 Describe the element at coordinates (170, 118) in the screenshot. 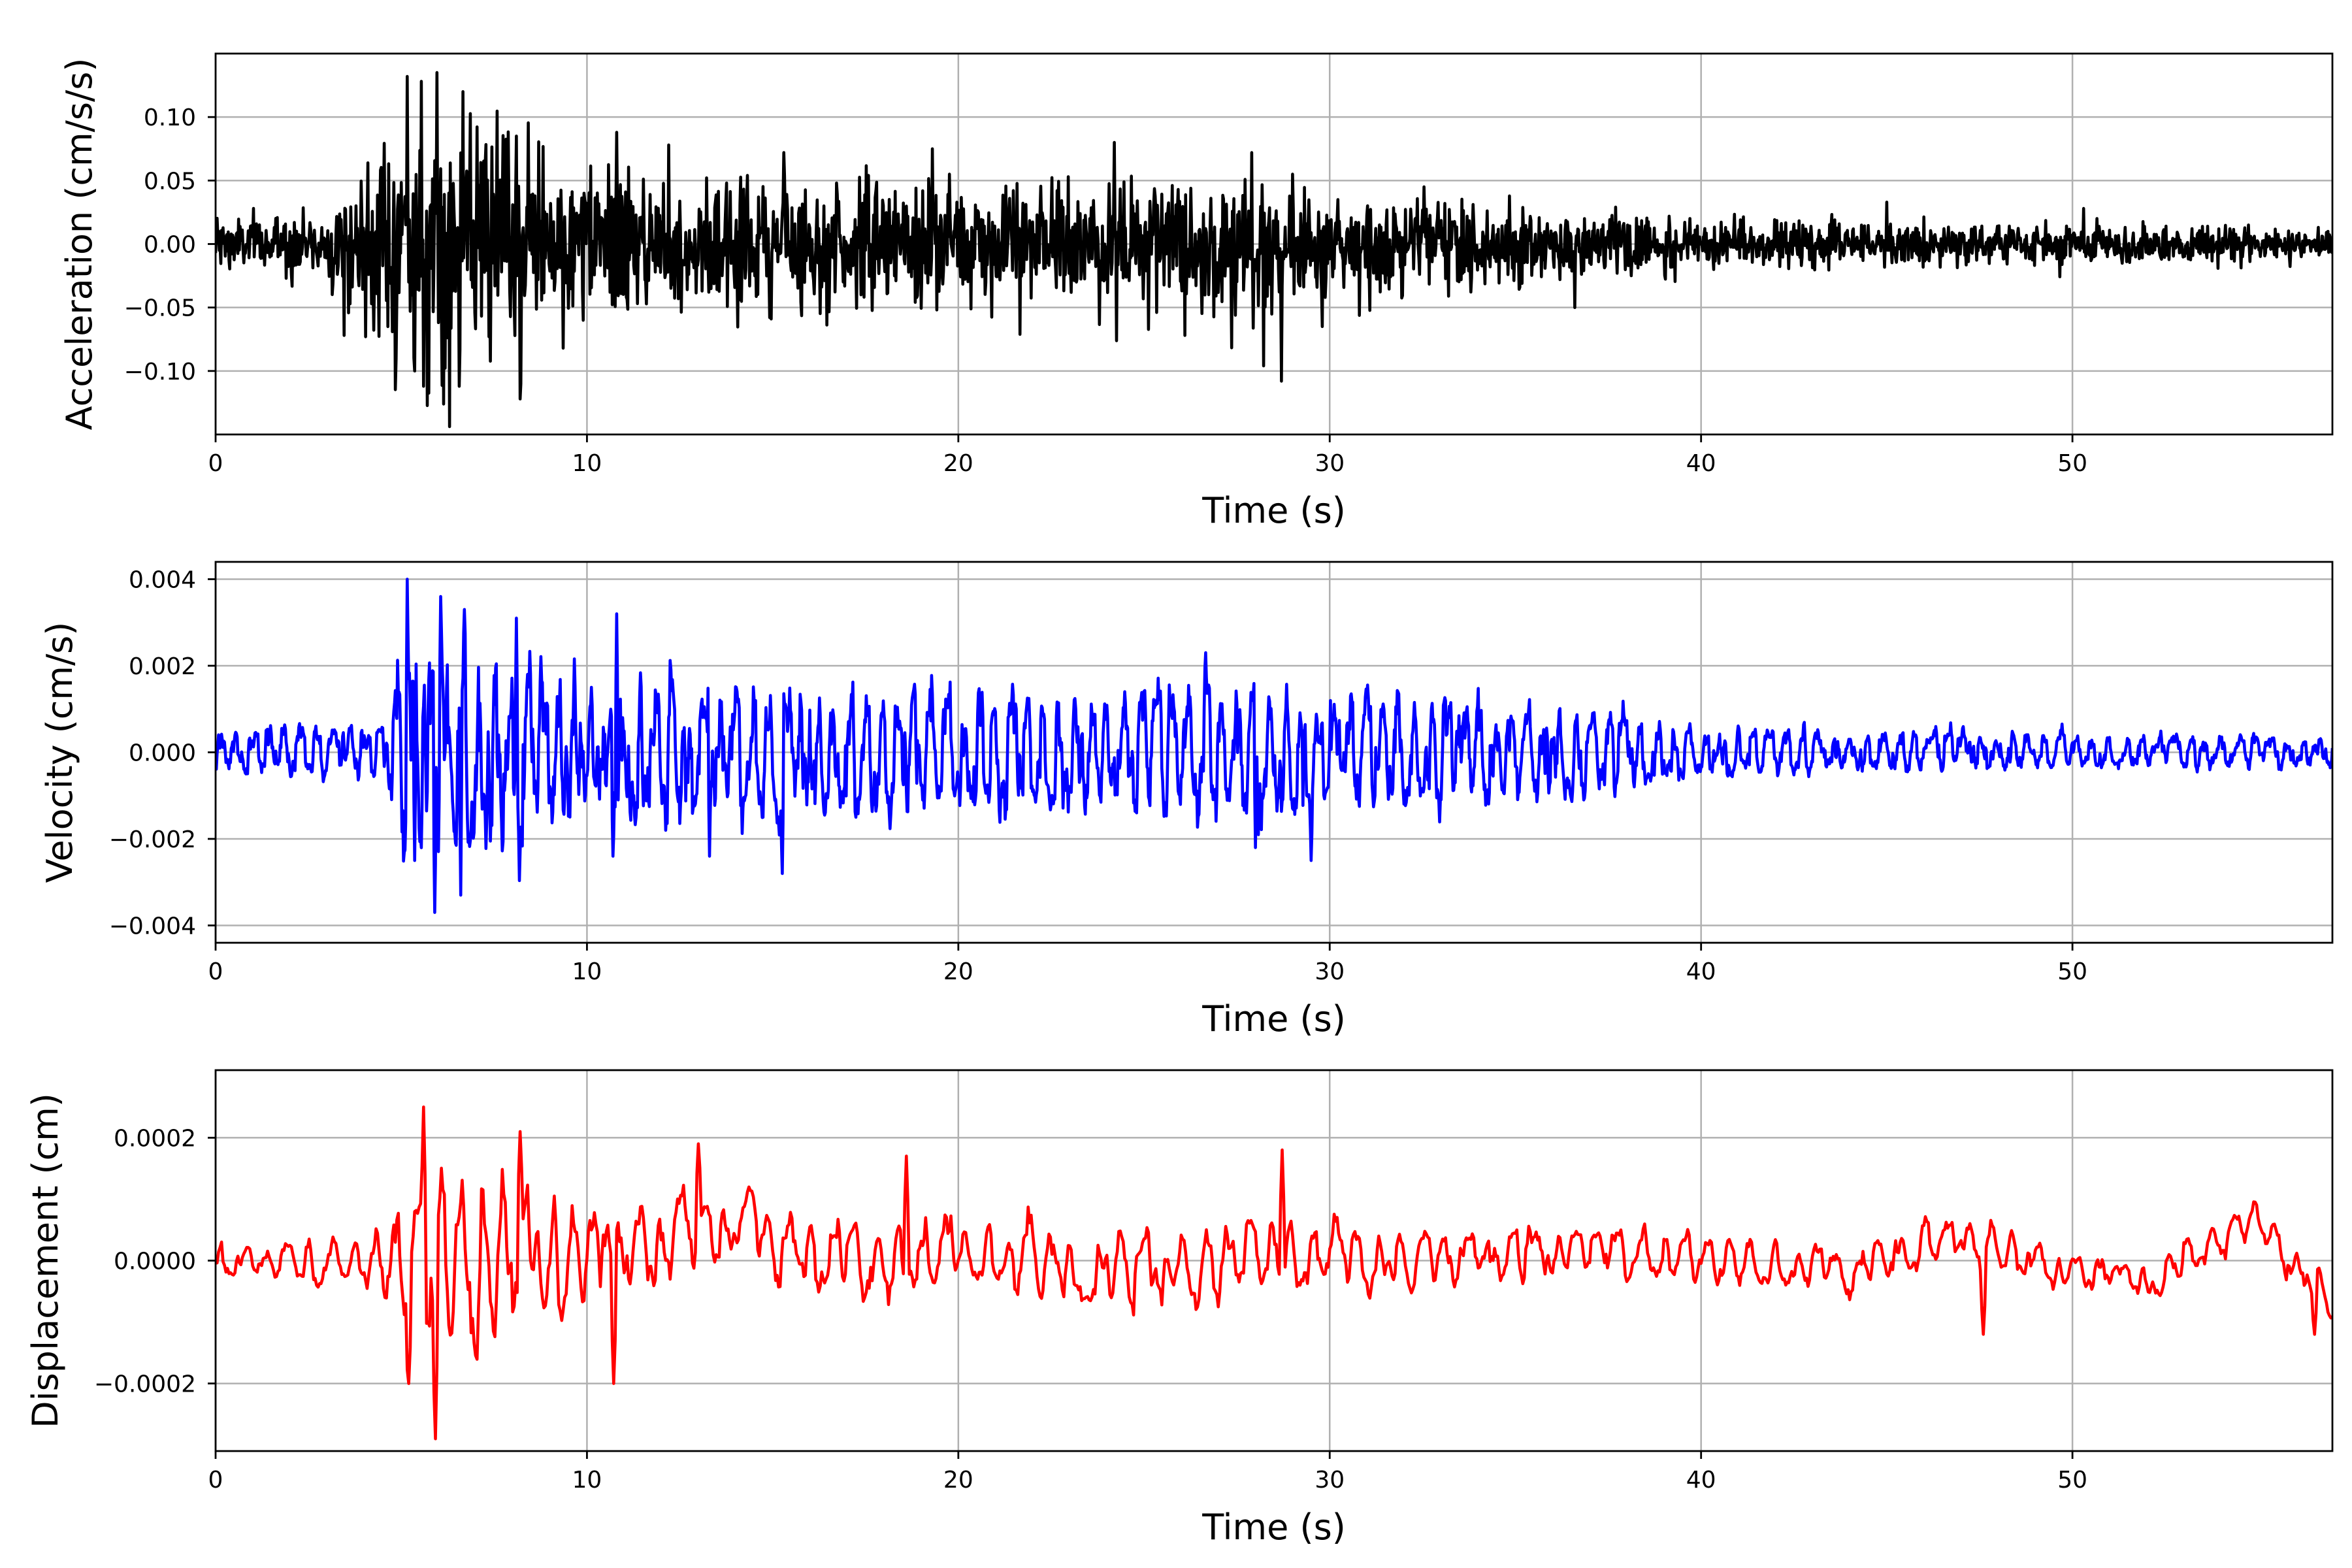

I see `acceleration-y-tick-label: 0.10` at that location.